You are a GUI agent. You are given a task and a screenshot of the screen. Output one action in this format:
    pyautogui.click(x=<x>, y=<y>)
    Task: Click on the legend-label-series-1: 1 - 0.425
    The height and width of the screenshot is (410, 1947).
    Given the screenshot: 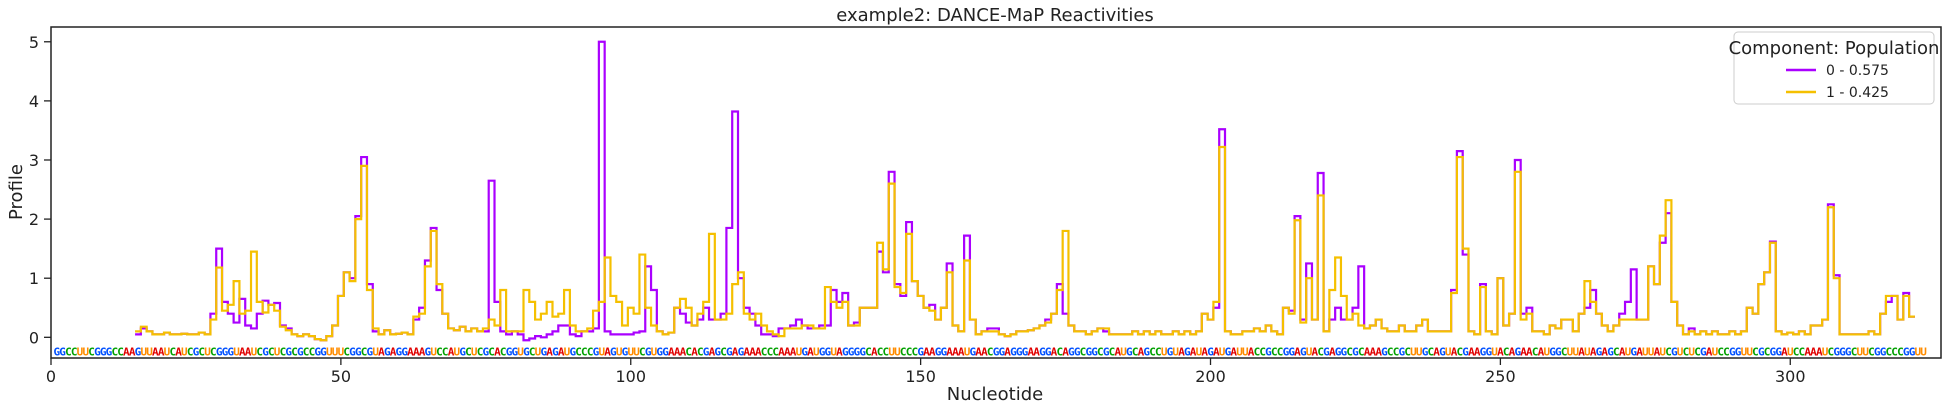 What is the action you would take?
    pyautogui.click(x=1857, y=93)
    